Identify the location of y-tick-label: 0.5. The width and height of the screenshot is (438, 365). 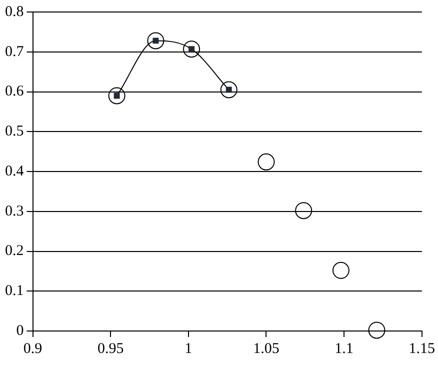
(14, 132).